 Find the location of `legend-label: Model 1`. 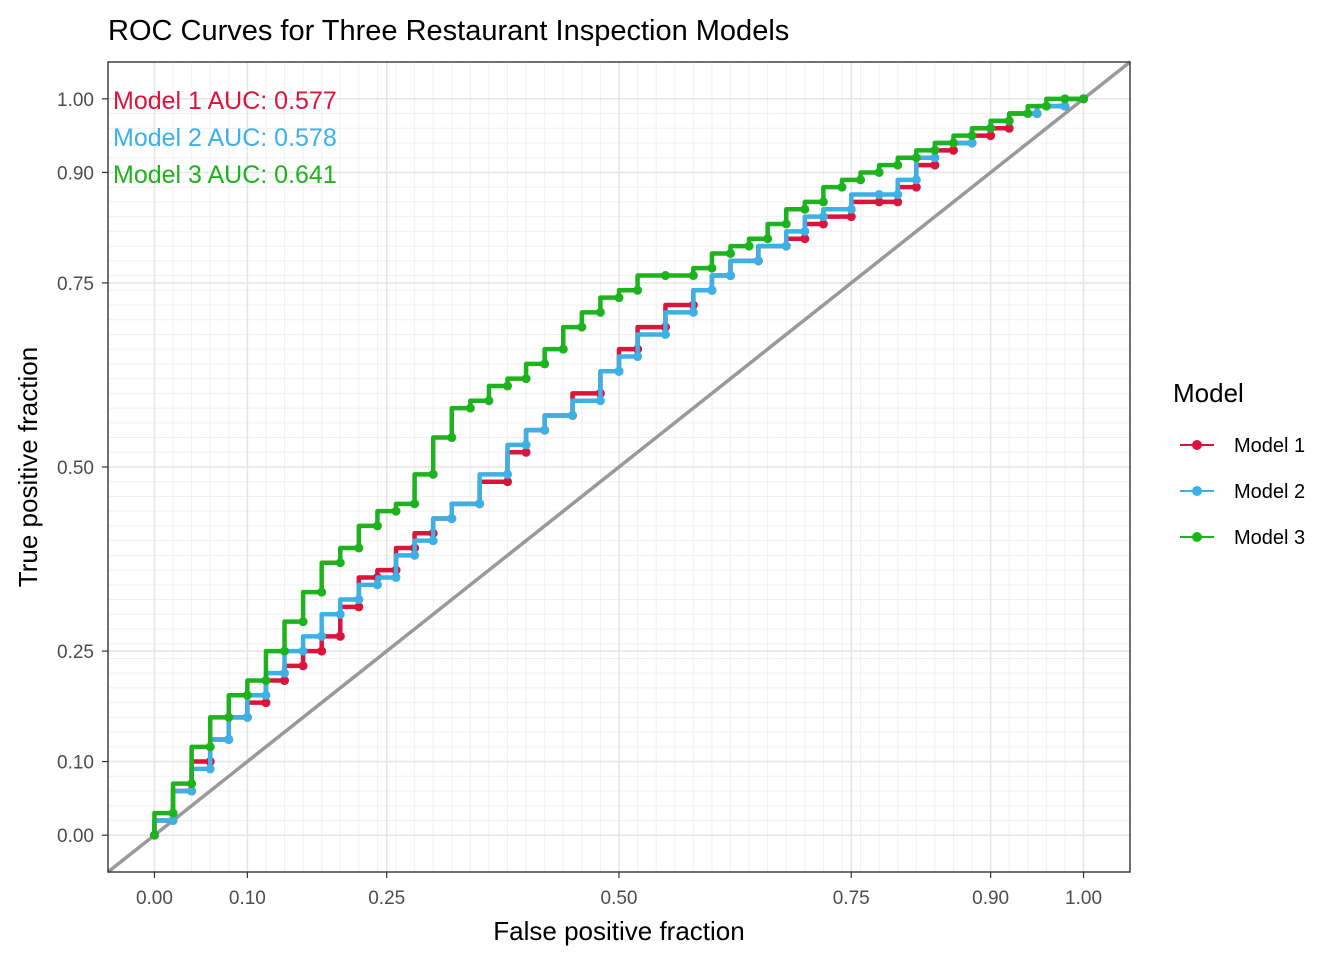

legend-label: Model 1 is located at coordinates (1269, 446).